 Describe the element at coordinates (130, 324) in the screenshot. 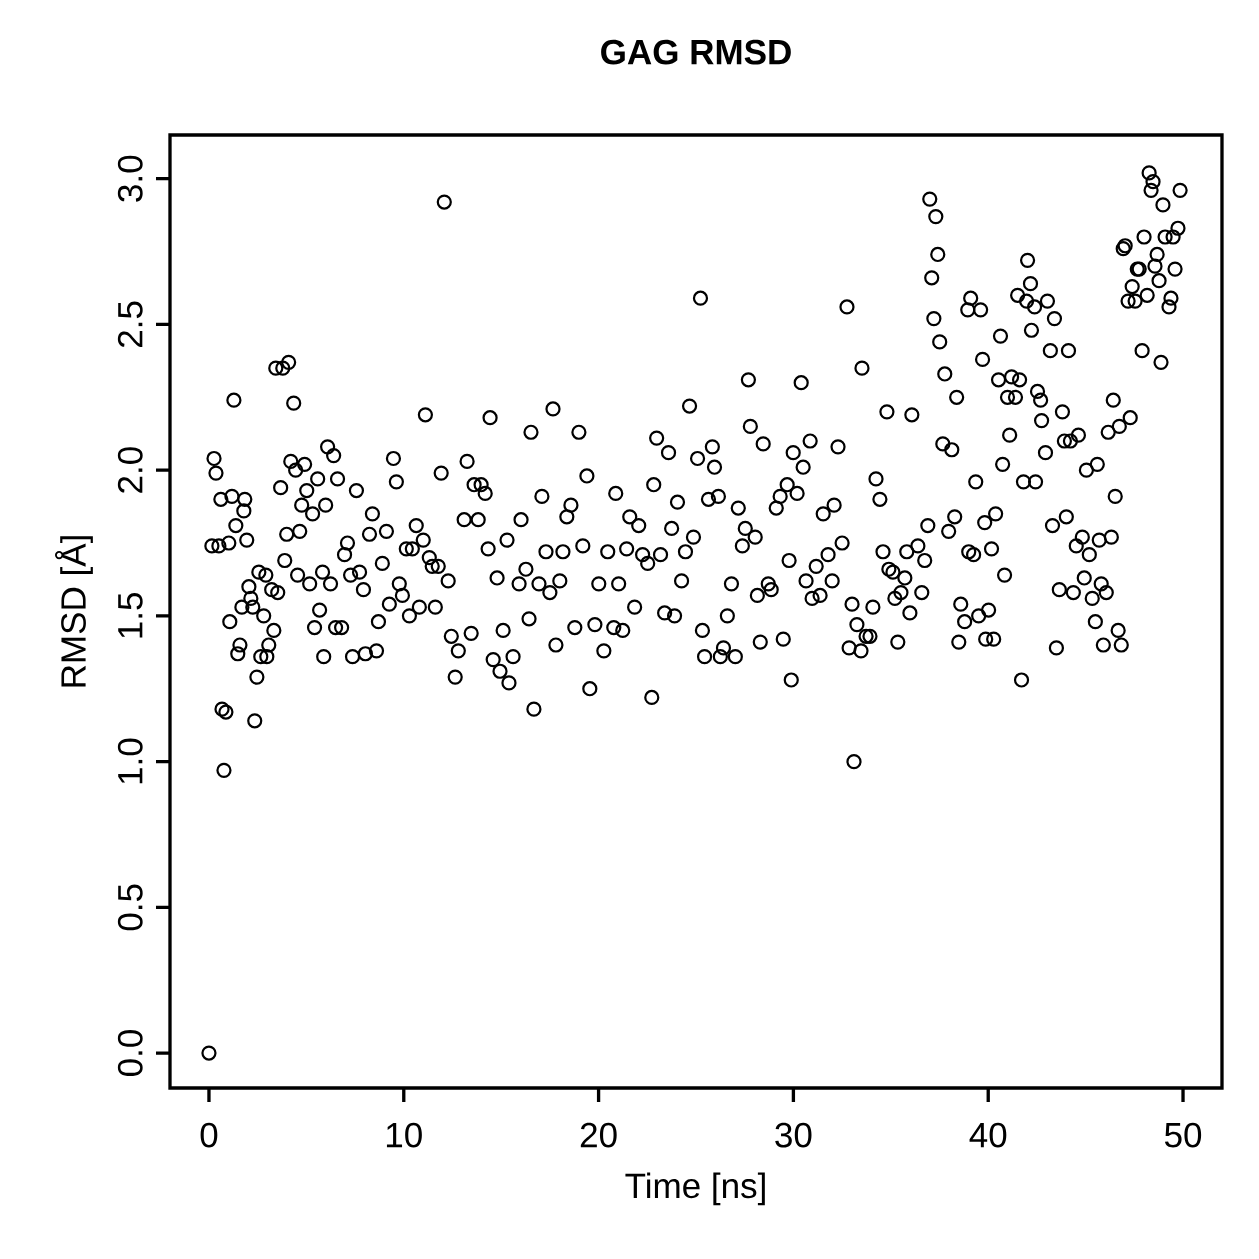

I see `y-tick-label: 2.5` at that location.